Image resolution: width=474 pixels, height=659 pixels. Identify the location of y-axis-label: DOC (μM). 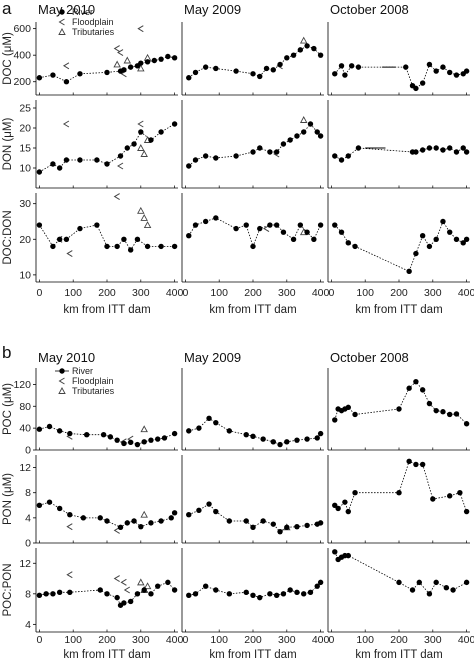
(8, 58).